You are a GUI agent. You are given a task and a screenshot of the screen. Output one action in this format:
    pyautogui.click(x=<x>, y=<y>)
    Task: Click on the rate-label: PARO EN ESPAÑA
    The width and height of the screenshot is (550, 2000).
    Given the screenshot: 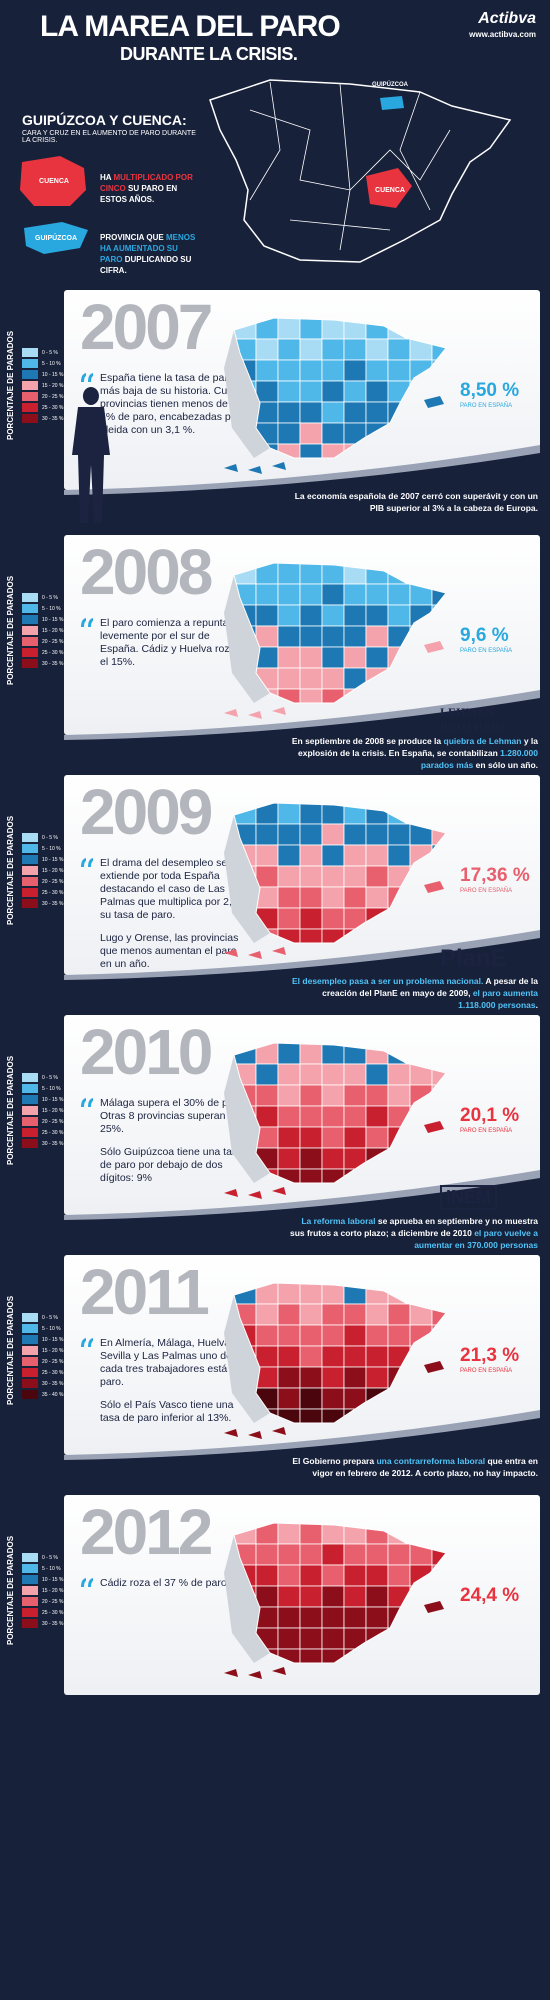 What is the action you would take?
    pyautogui.click(x=486, y=891)
    